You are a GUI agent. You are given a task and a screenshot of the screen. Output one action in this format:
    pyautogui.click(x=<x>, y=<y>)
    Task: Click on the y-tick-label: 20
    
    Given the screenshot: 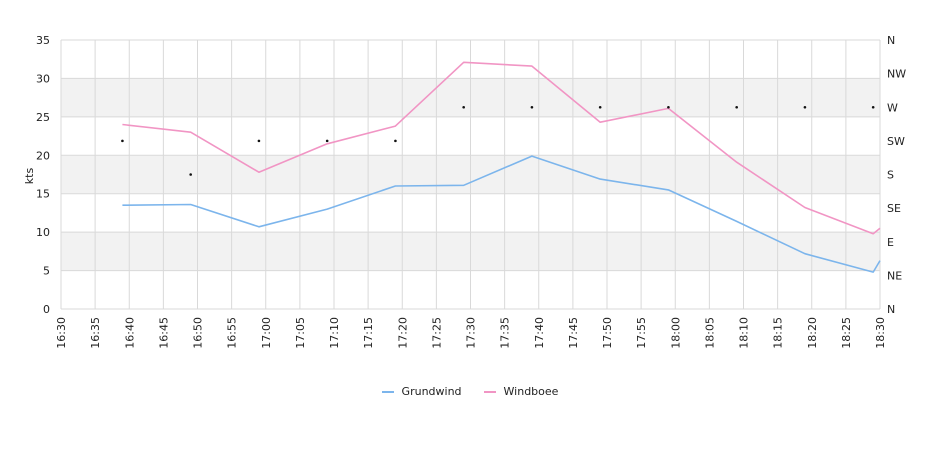 What is the action you would take?
    pyautogui.click(x=43, y=155)
    